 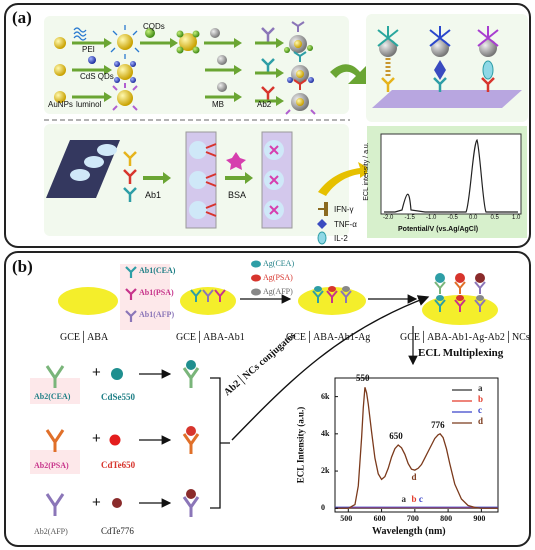 What do you see at coordinates (201, 180) in the screenshot?
I see `ab1-modified-electrode` at bounding box center [201, 180].